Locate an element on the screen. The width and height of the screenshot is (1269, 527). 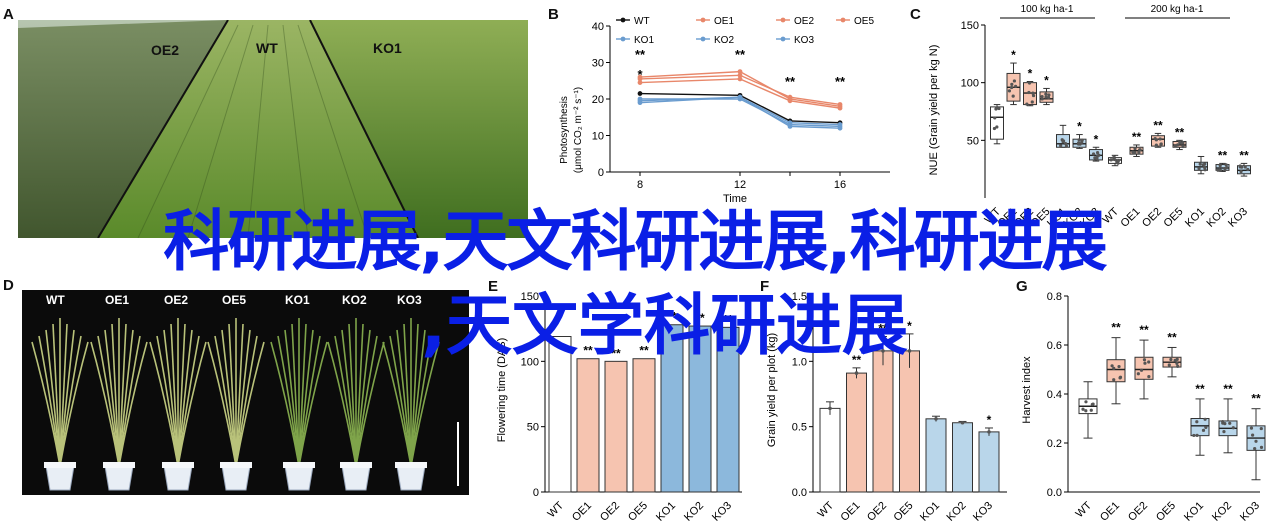
legend-label-ko2: KO2 is located at coordinates (724, 40).